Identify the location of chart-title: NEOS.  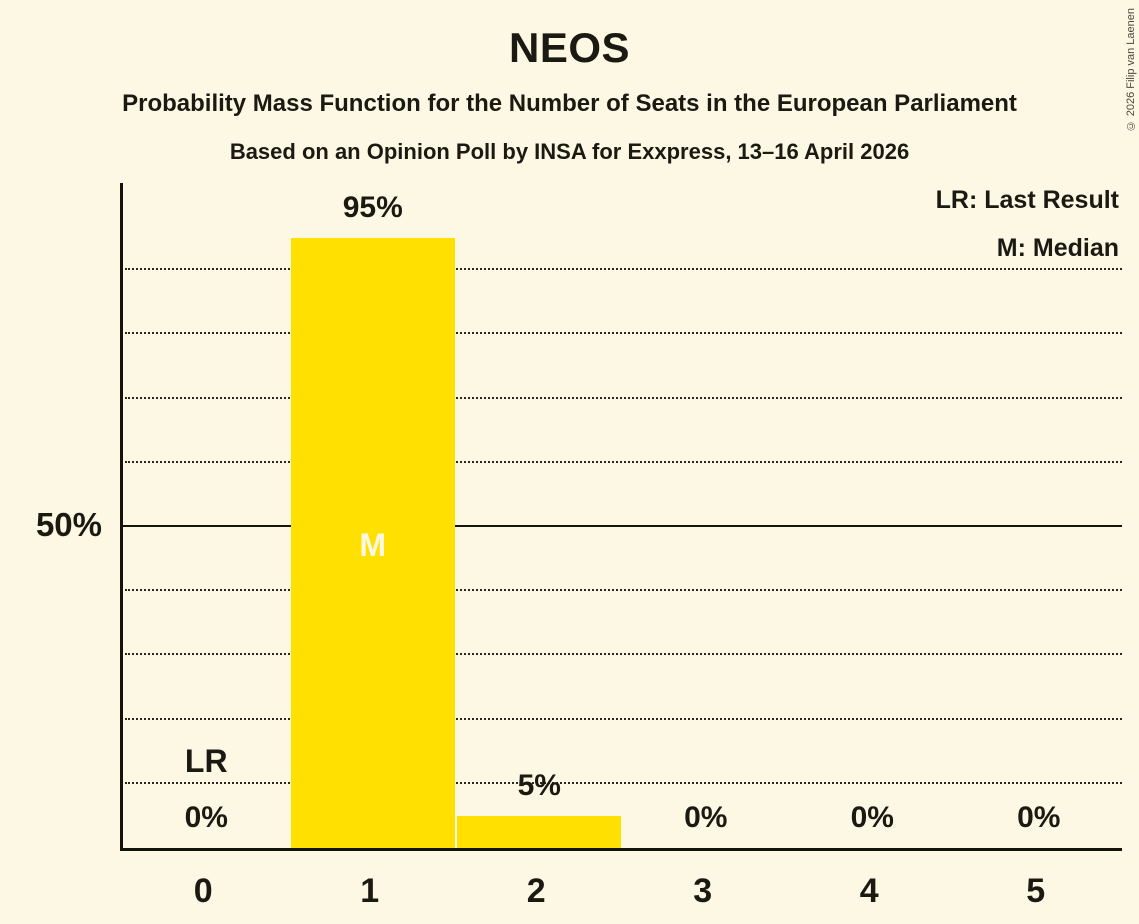
(569, 47).